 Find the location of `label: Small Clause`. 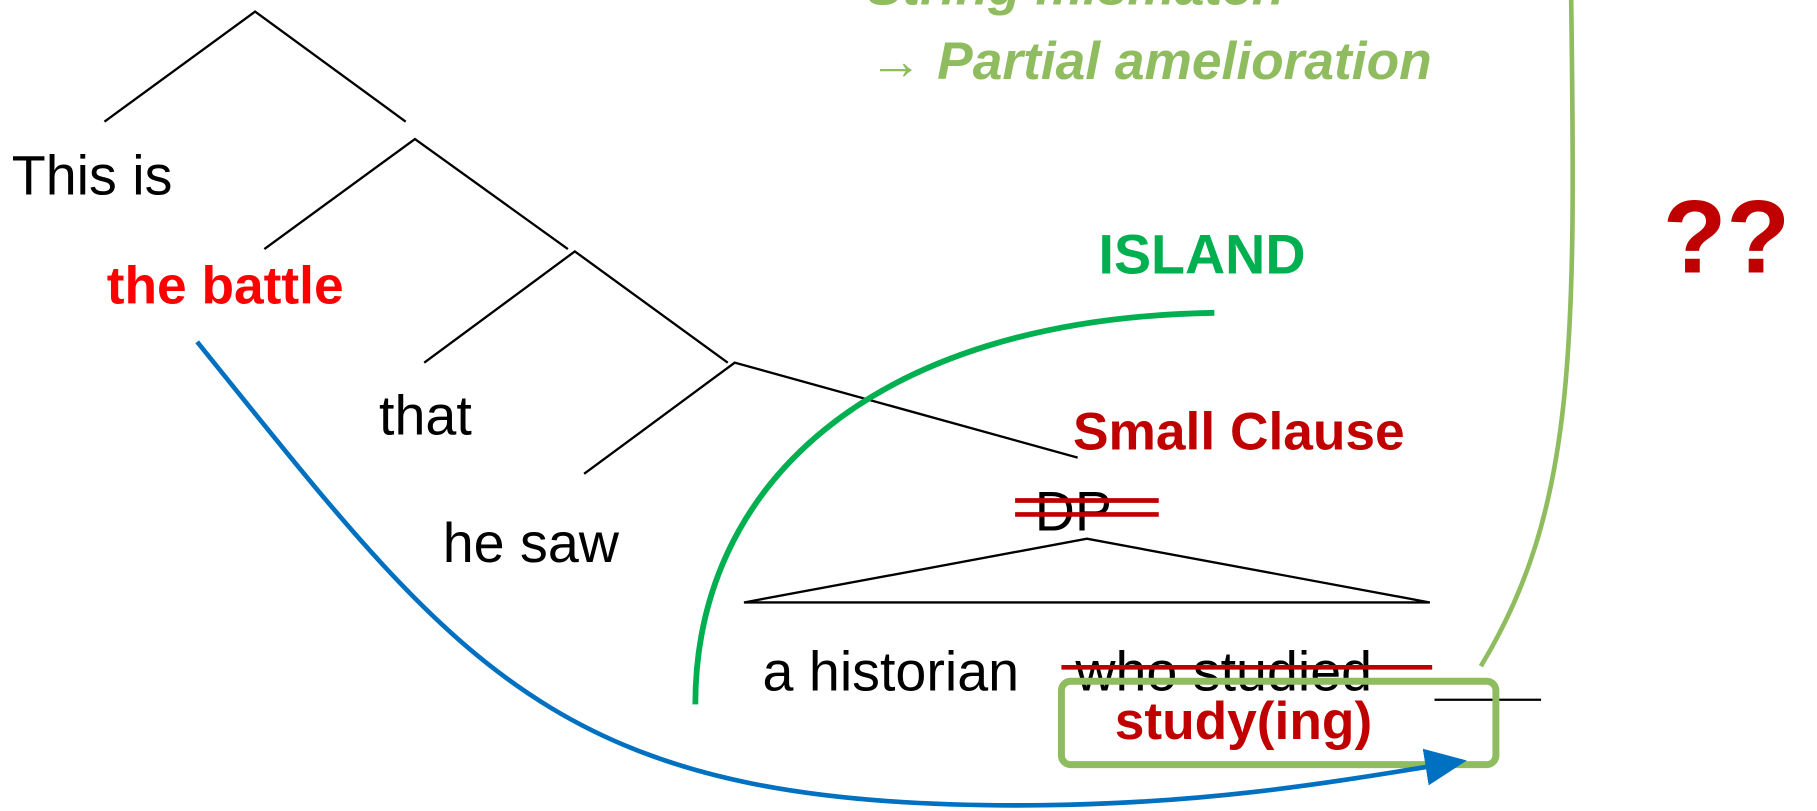

label: Small Clause is located at coordinates (1239, 432).